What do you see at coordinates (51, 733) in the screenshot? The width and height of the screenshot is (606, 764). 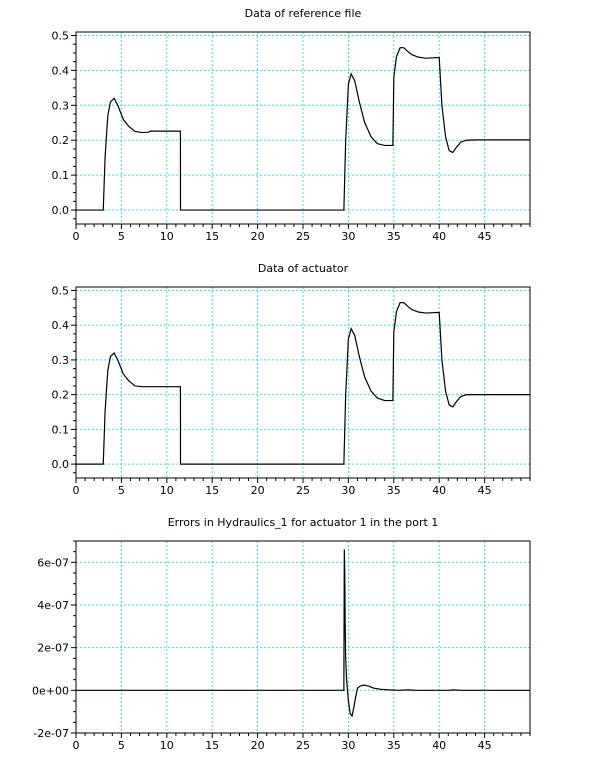 I see `y-tick-label: -2e-07` at bounding box center [51, 733].